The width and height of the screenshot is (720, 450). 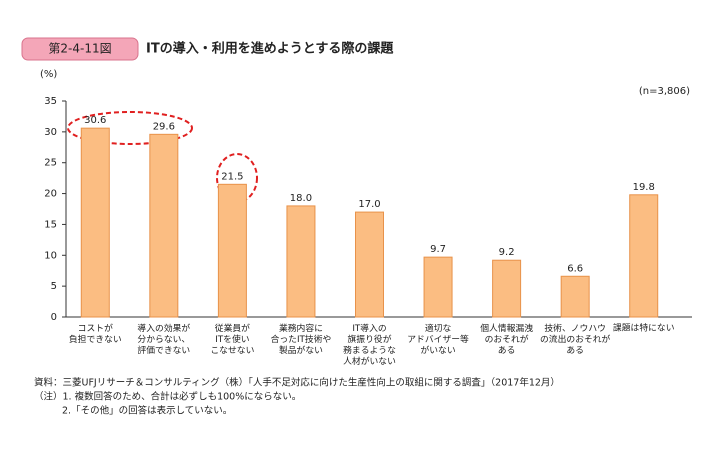 What do you see at coordinates (369, 204) in the screenshot?
I see `value-label: 17.0` at bounding box center [369, 204].